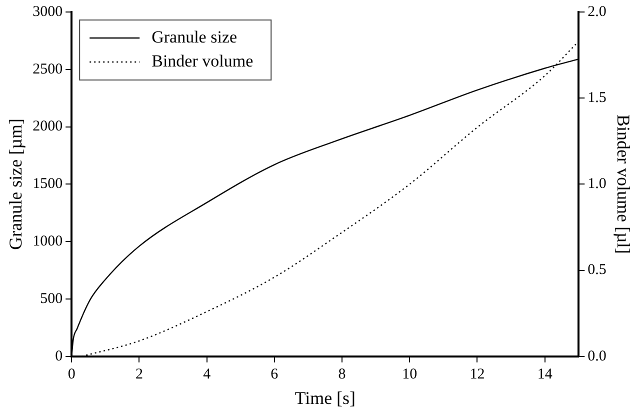 The image size is (639, 412). What do you see at coordinates (325, 398) in the screenshot?
I see `x-axis-title: Time [s]` at bounding box center [325, 398].